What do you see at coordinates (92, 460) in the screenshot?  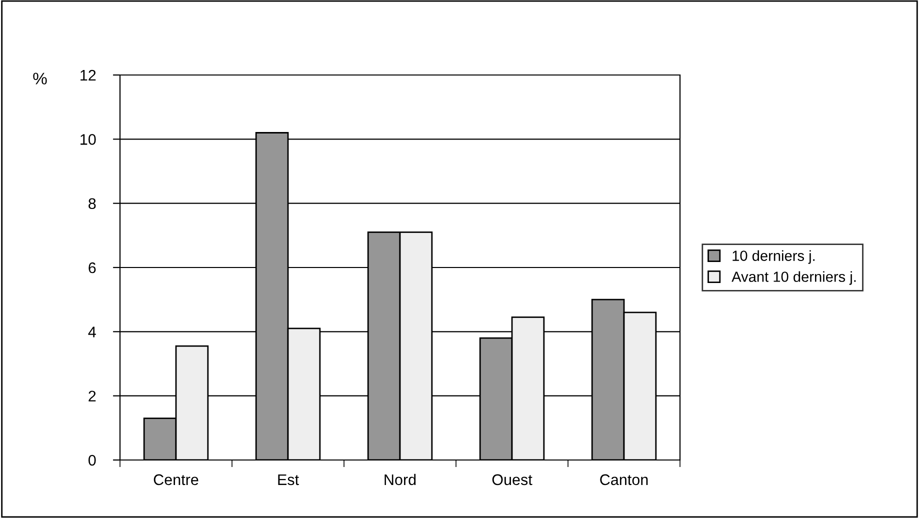 I see `y-tick-label: 0` at bounding box center [92, 460].